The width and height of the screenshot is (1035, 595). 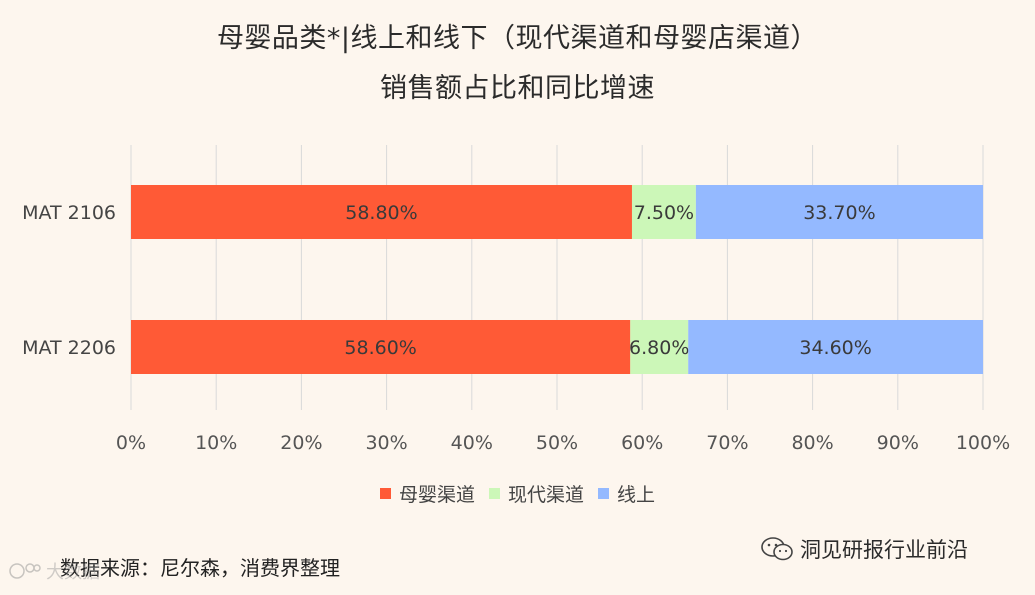 I want to click on legend-label: 母婴渠道, so click(x=436, y=495).